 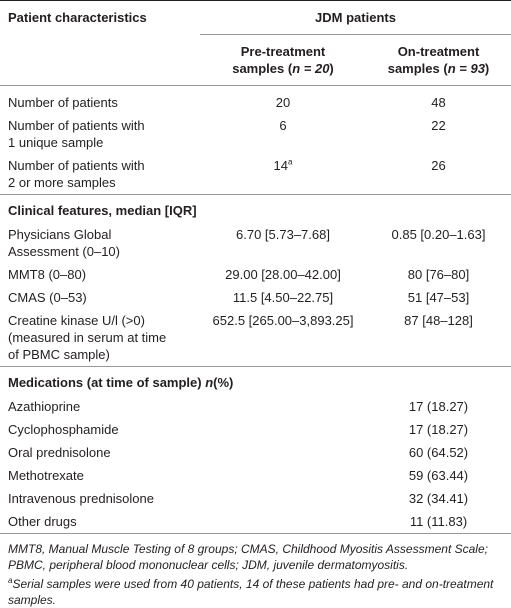 I want to click on label-line: (measured in serum at time, so click(x=87, y=337).